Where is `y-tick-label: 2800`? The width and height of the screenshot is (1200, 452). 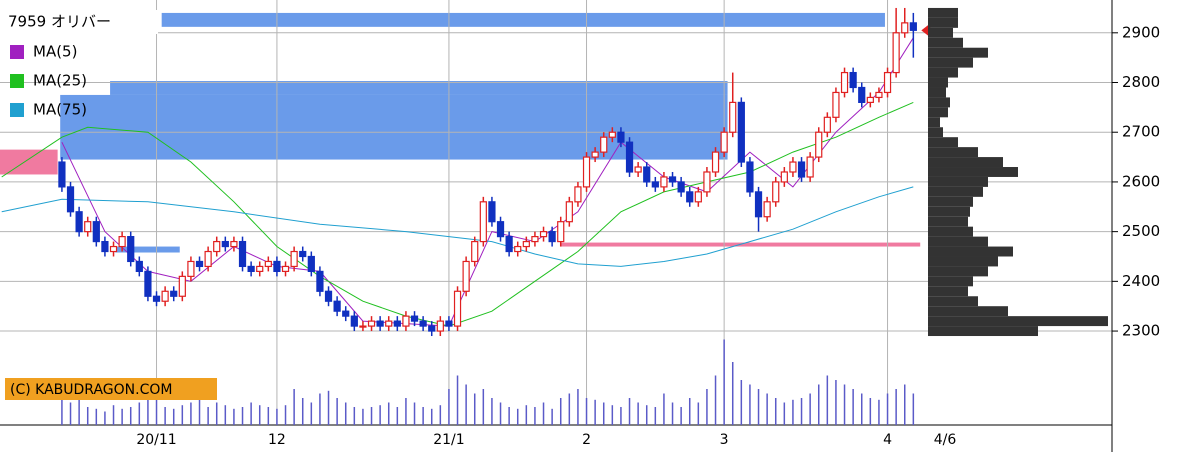 y-tick-label: 2800 is located at coordinates (1141, 82).